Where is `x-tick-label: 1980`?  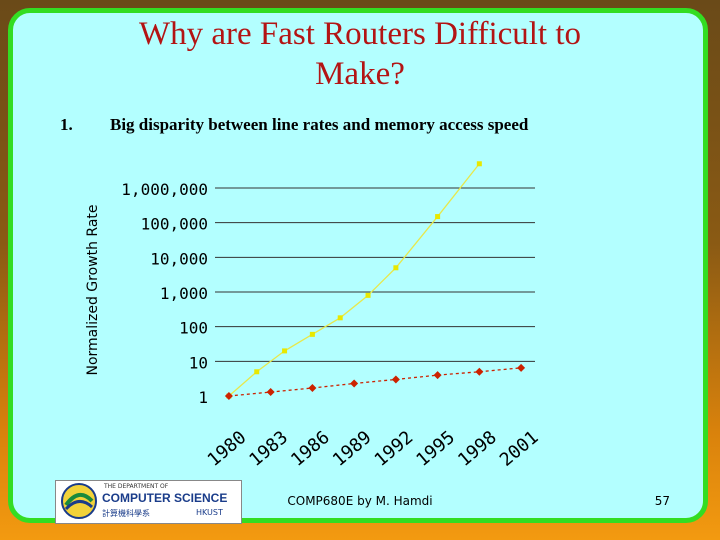 x-tick-label: 1980 is located at coordinates (227, 449).